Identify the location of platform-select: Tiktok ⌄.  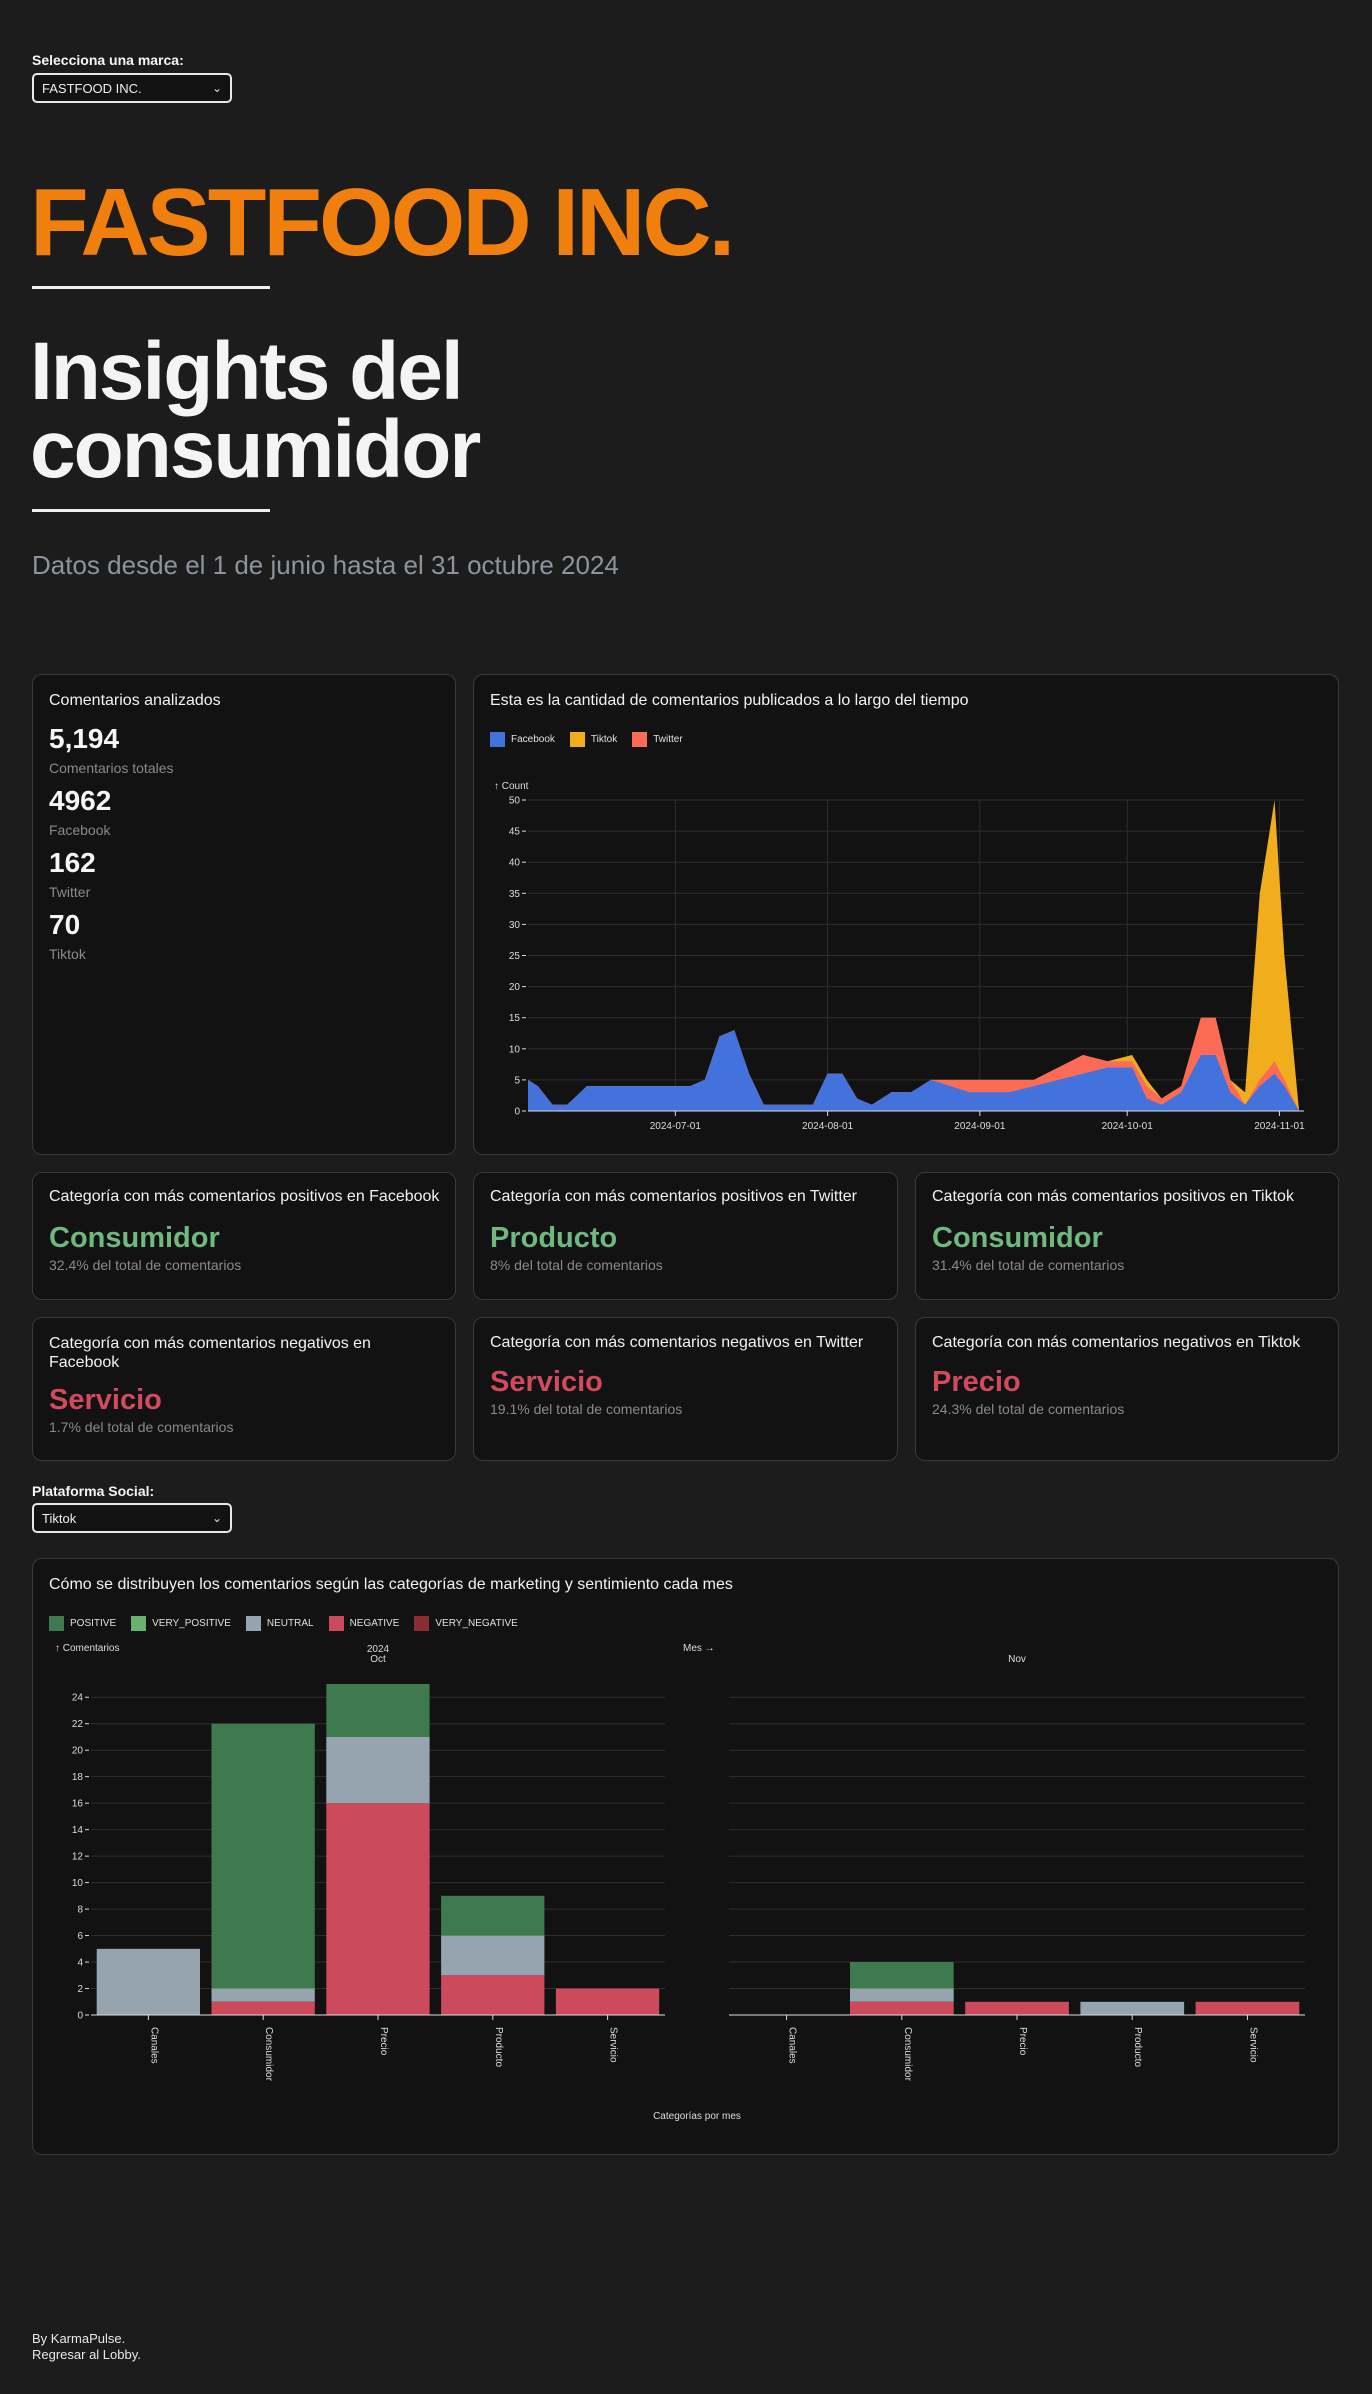
(132, 1518).